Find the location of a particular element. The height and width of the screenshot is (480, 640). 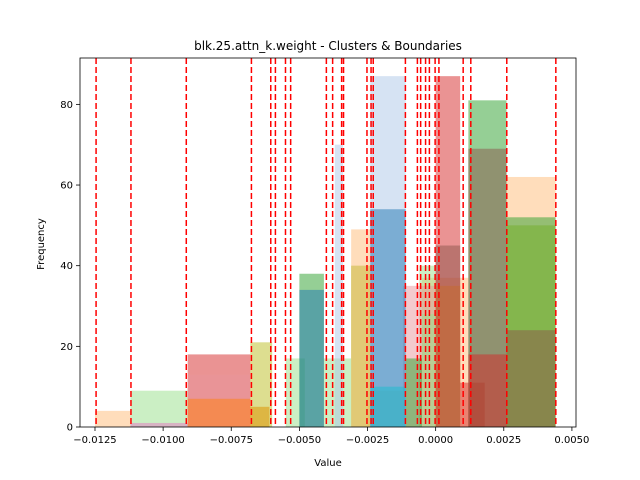

y-tick-label: 60 is located at coordinates (66, 186).